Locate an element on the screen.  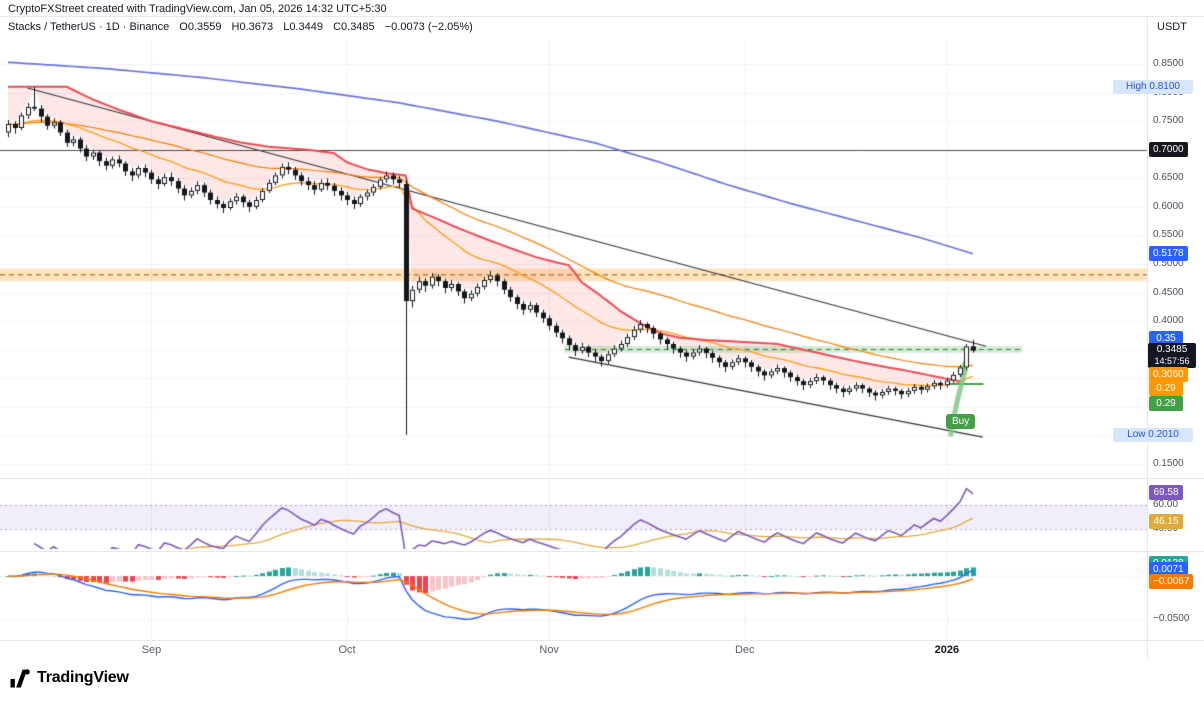
panel-separator-rsi is located at coordinates (602, 478).